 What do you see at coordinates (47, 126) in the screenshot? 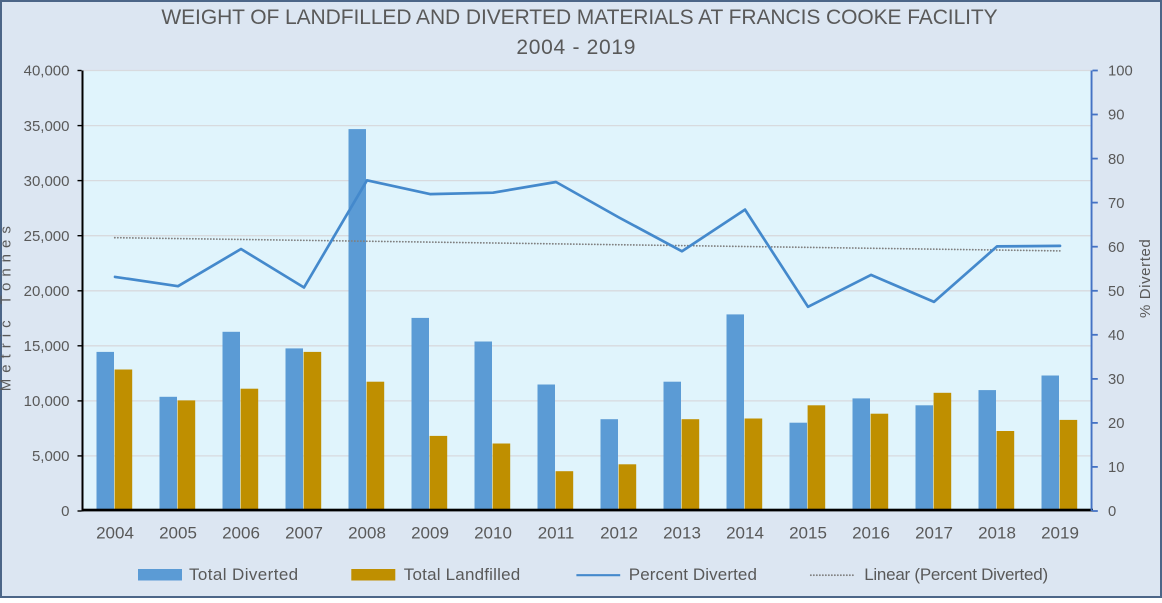
I see `svg-text: 35,000` at bounding box center [47, 126].